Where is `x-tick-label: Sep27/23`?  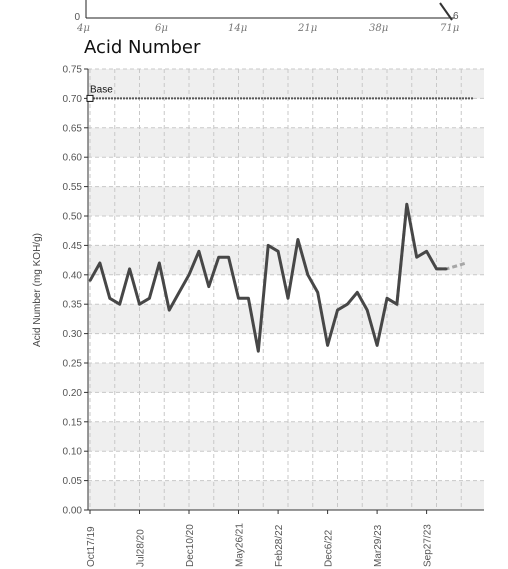
x-tick-label: Sep27/23 is located at coordinates (428, 545).